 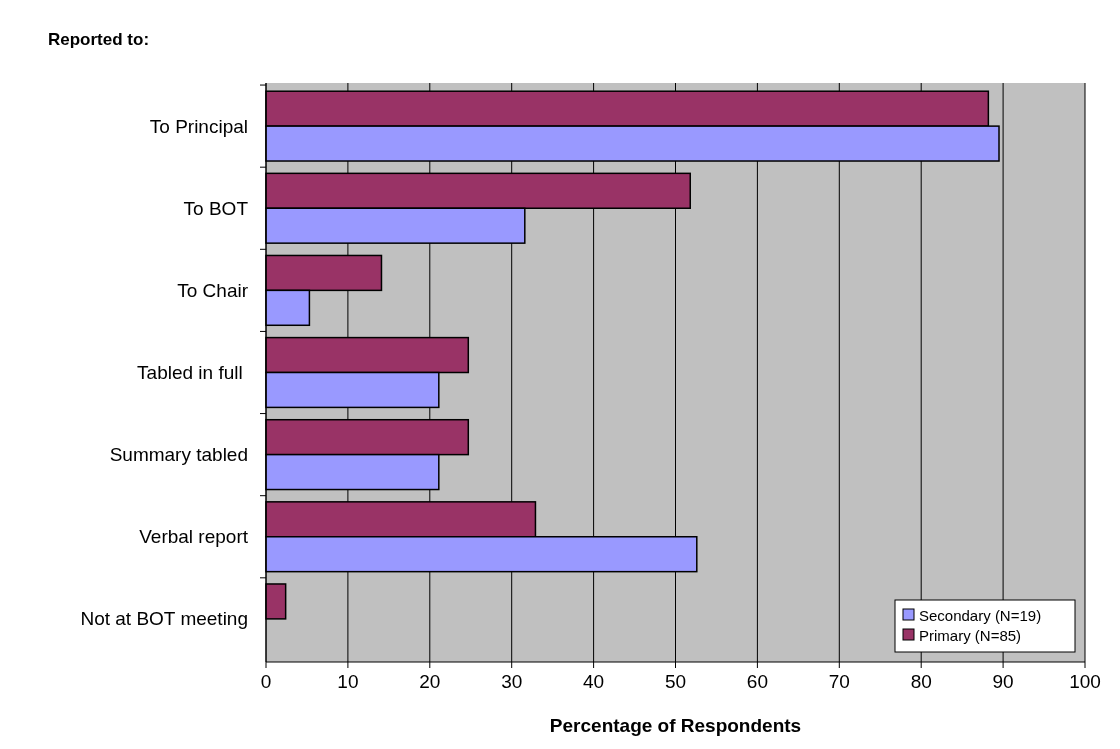 What do you see at coordinates (1085, 681) in the screenshot?
I see `x-tick-label: 100` at bounding box center [1085, 681].